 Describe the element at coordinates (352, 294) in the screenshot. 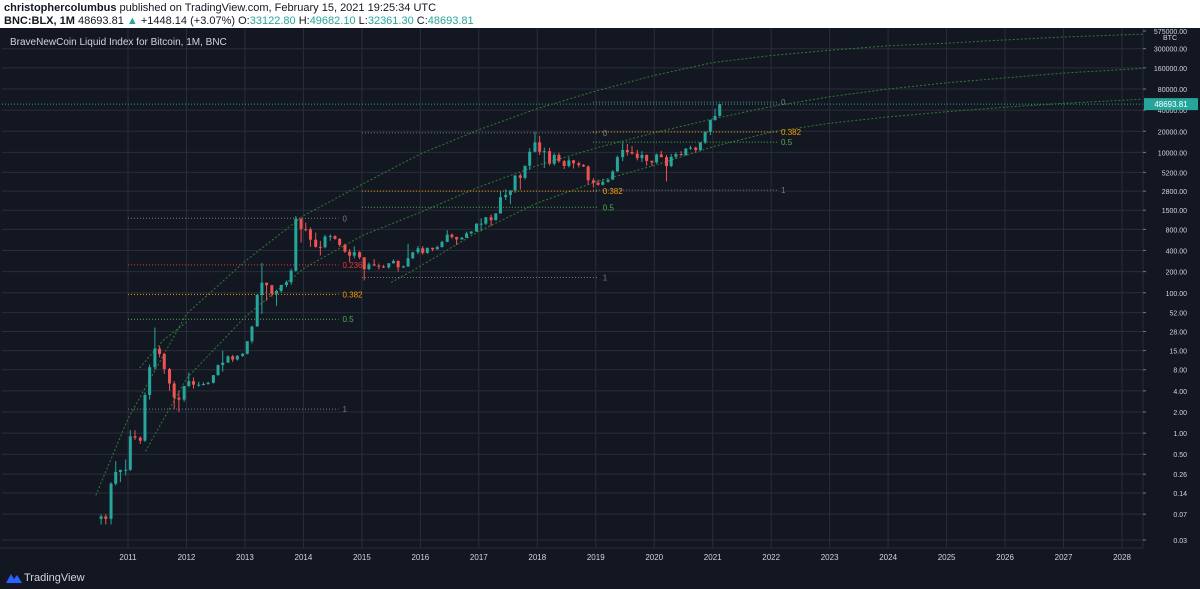

I see `fib-level-label: 0.382` at that location.